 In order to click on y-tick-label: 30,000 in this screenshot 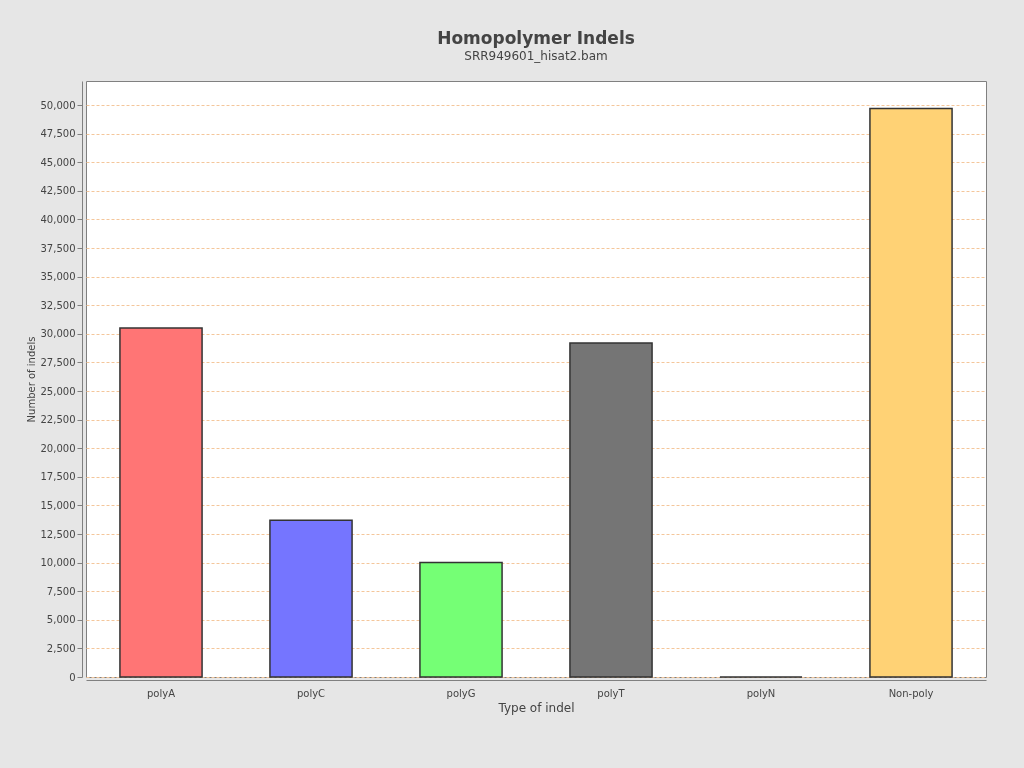, I will do `click(58, 334)`.